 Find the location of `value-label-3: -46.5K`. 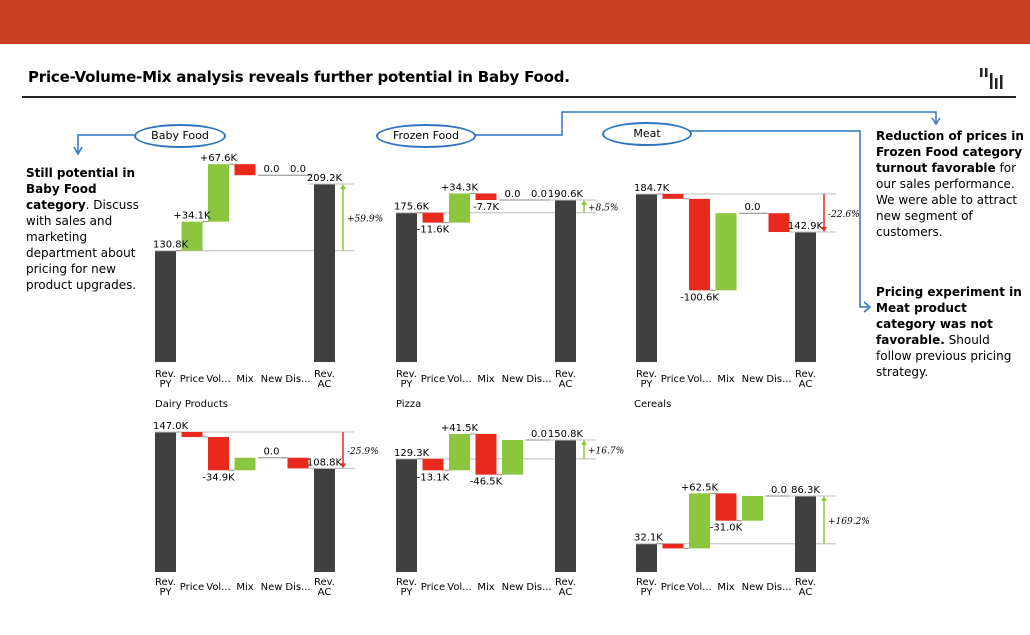

value-label-3: -46.5K is located at coordinates (486, 482).